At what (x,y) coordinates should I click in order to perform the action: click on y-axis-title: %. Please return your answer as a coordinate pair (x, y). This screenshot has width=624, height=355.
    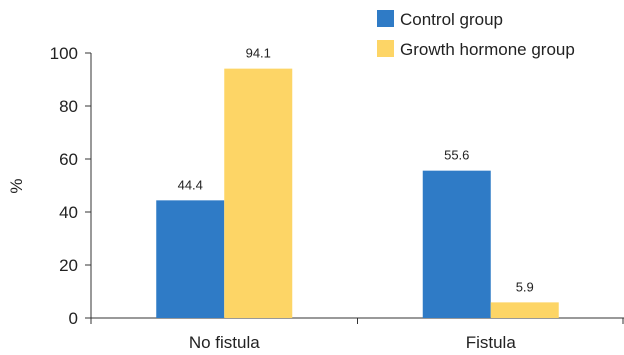
    Looking at the image, I should click on (16, 185).